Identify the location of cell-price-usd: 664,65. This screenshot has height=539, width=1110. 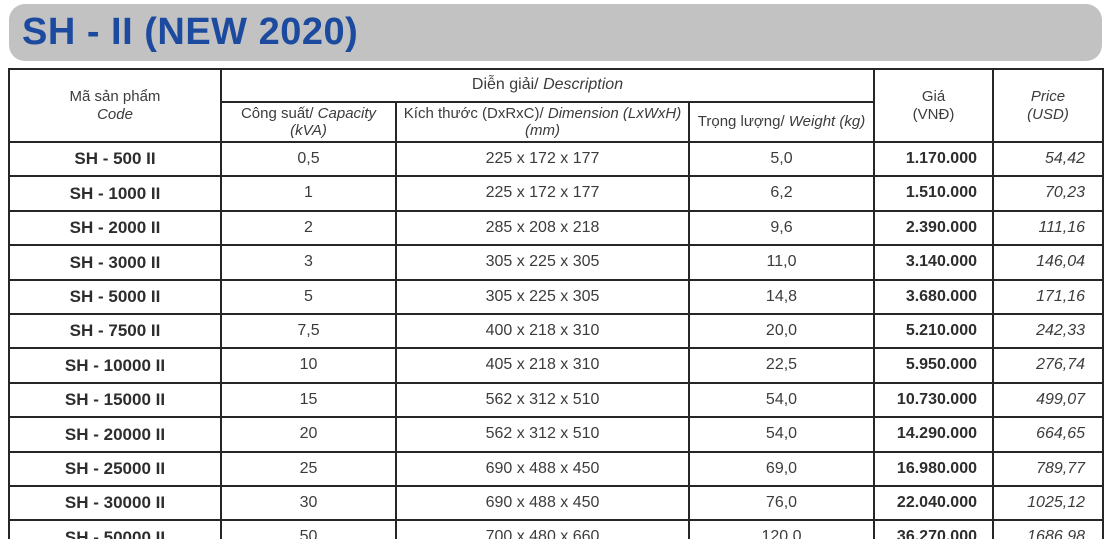
(1048, 434).